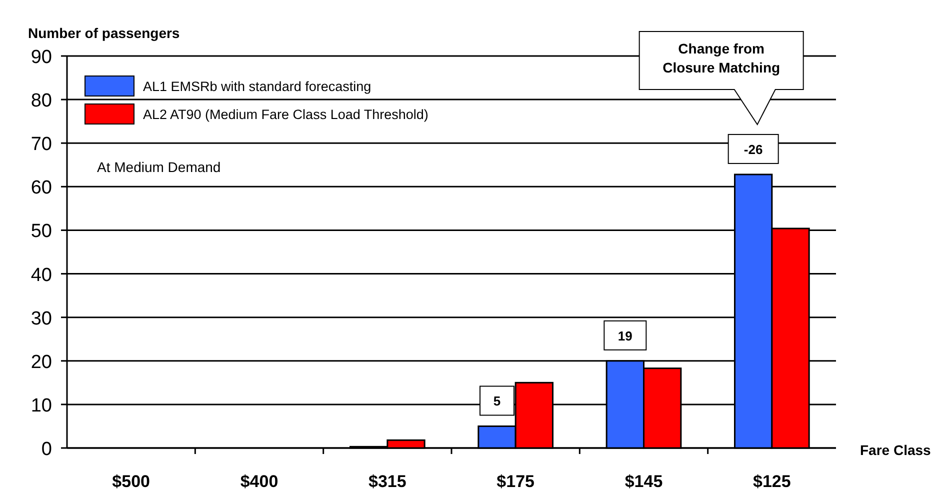 The height and width of the screenshot is (494, 949). I want to click on x-tick-label: $400, so click(259, 481).